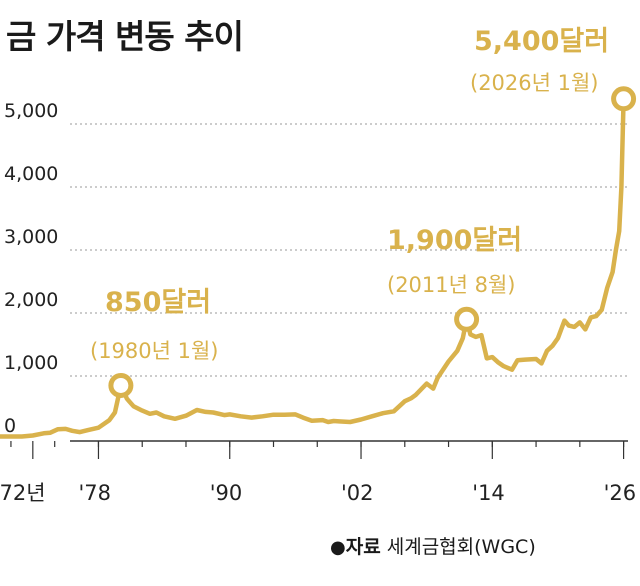 Image resolution: width=640 pixels, height=586 pixels. Describe the element at coordinates (461, 547) in the screenshot. I see `source-name: 세계금협회(WGC)` at that location.